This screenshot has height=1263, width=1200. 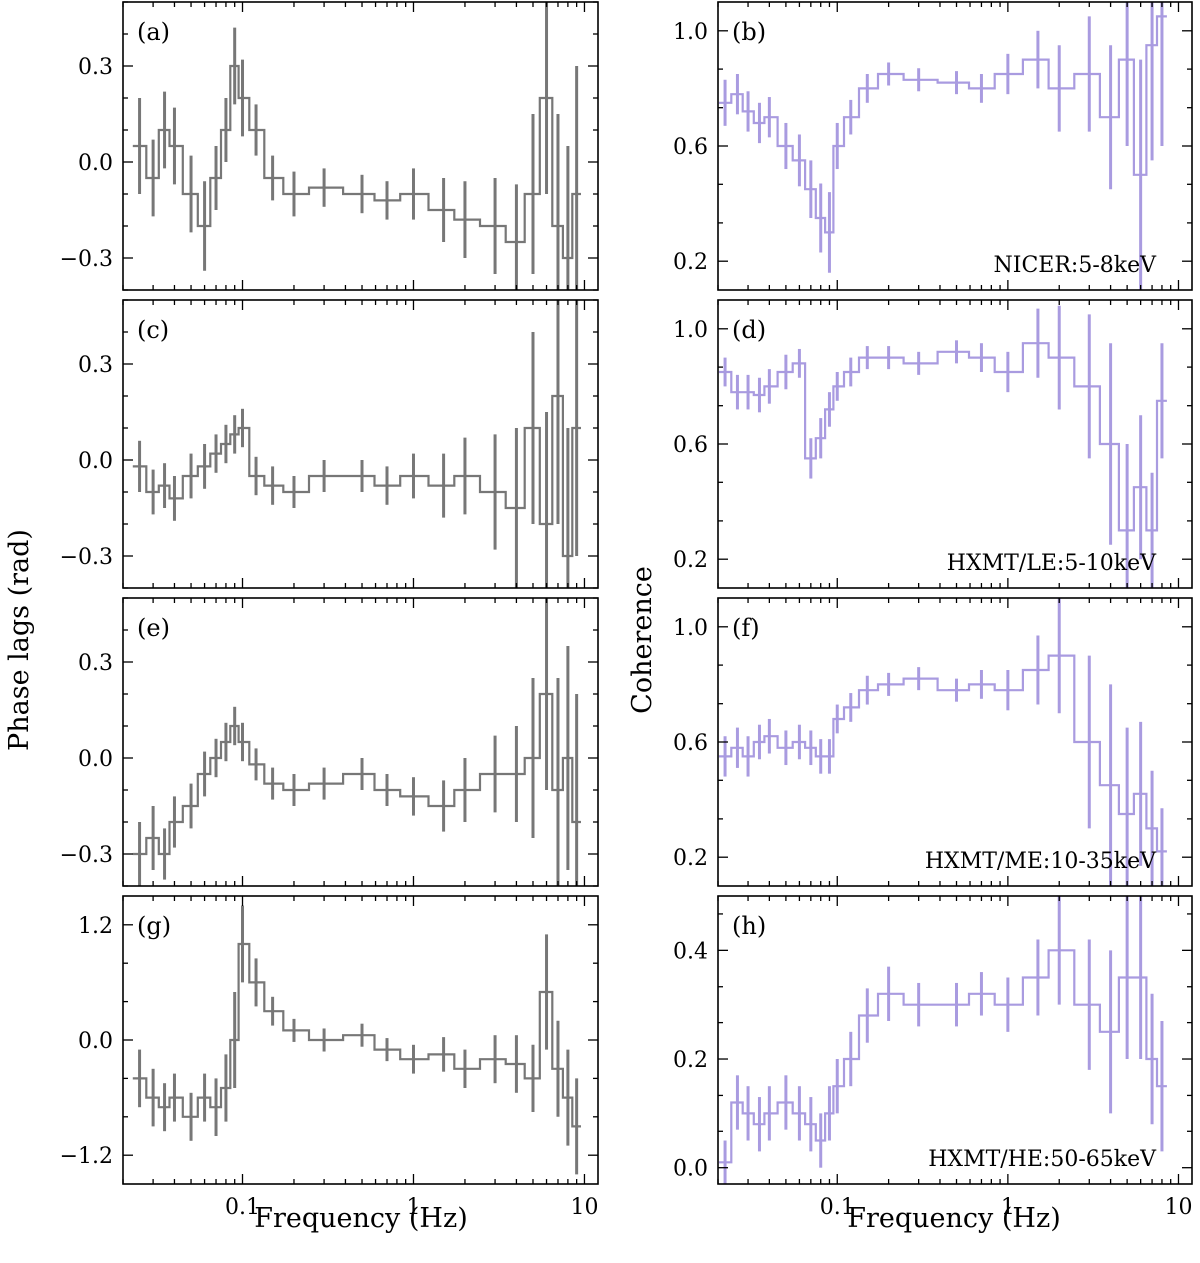 What do you see at coordinates (749, 32) in the screenshot?
I see `panel-label: (b)` at bounding box center [749, 32].